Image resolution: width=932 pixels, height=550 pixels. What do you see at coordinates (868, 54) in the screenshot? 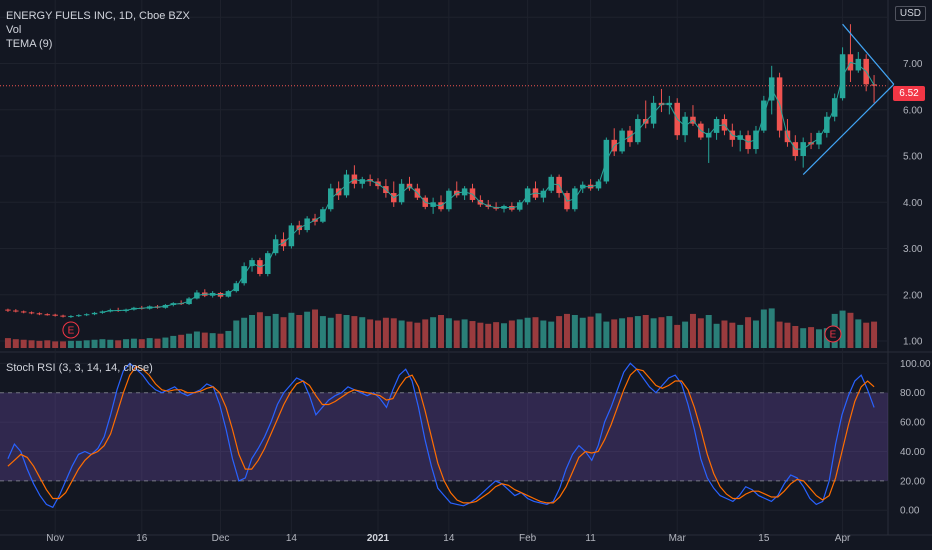
I see `triangle-upper-line` at bounding box center [868, 54].